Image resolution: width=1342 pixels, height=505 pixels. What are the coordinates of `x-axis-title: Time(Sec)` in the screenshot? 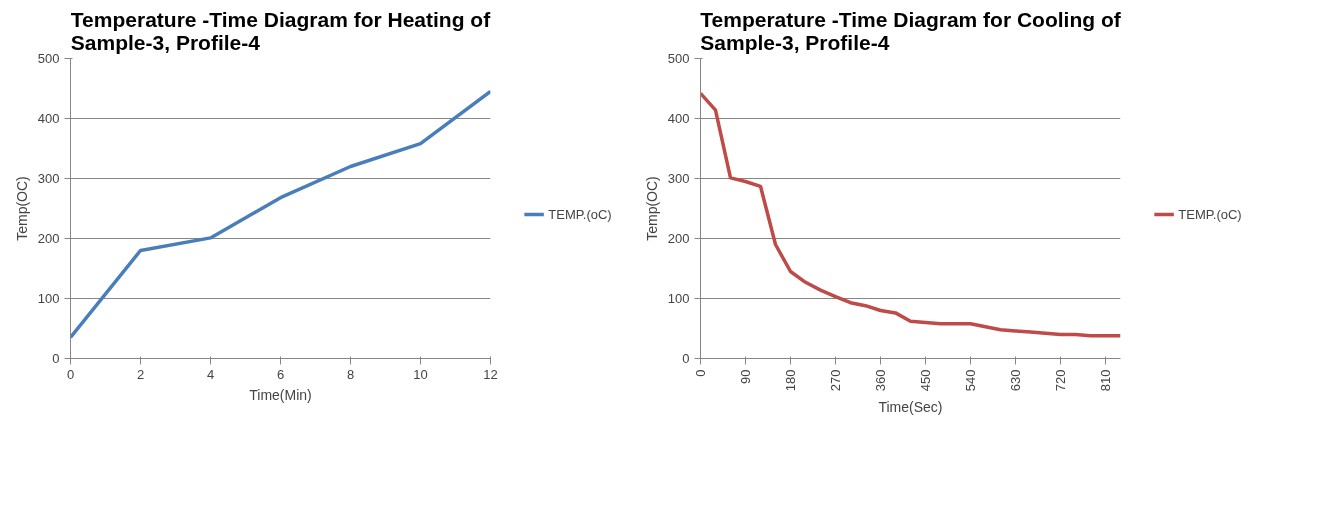 It's located at (910, 407).